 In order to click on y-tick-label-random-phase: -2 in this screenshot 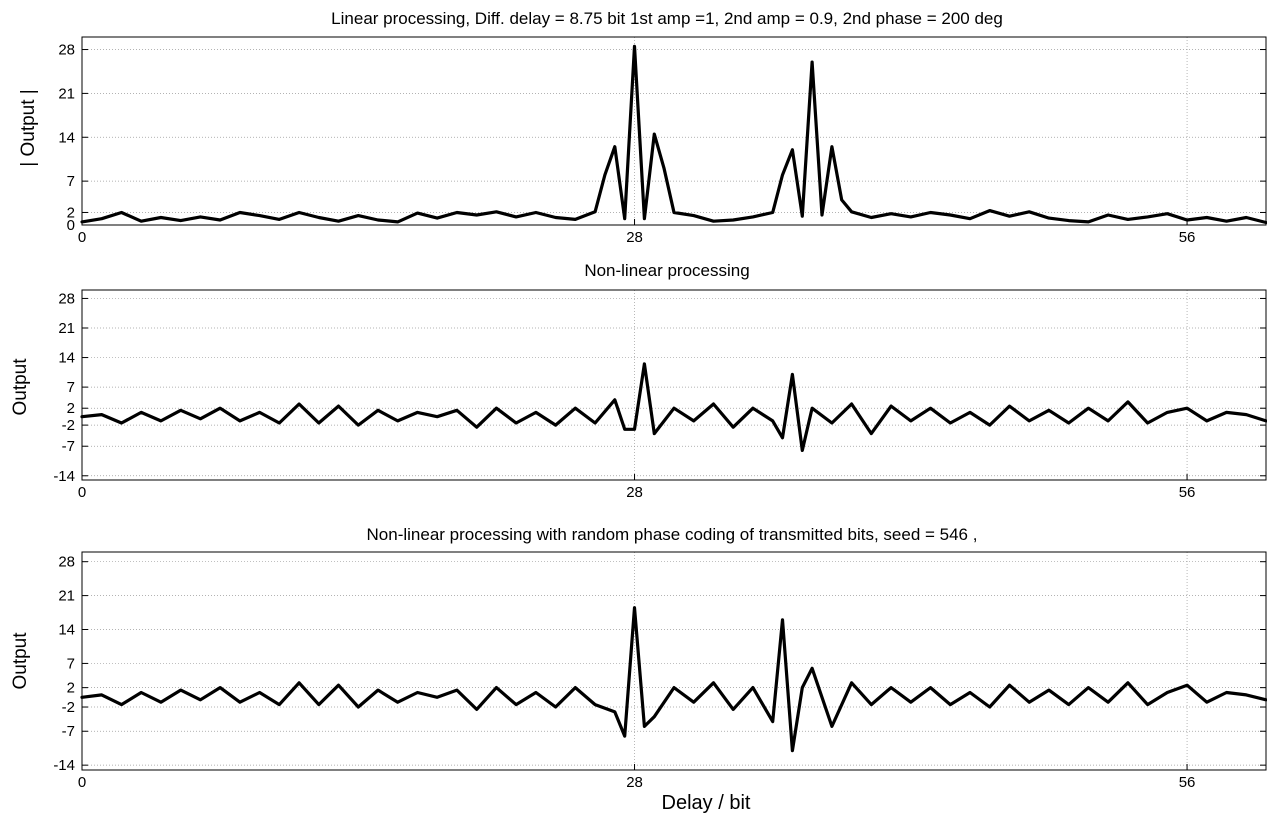, I will do `click(68, 707)`.